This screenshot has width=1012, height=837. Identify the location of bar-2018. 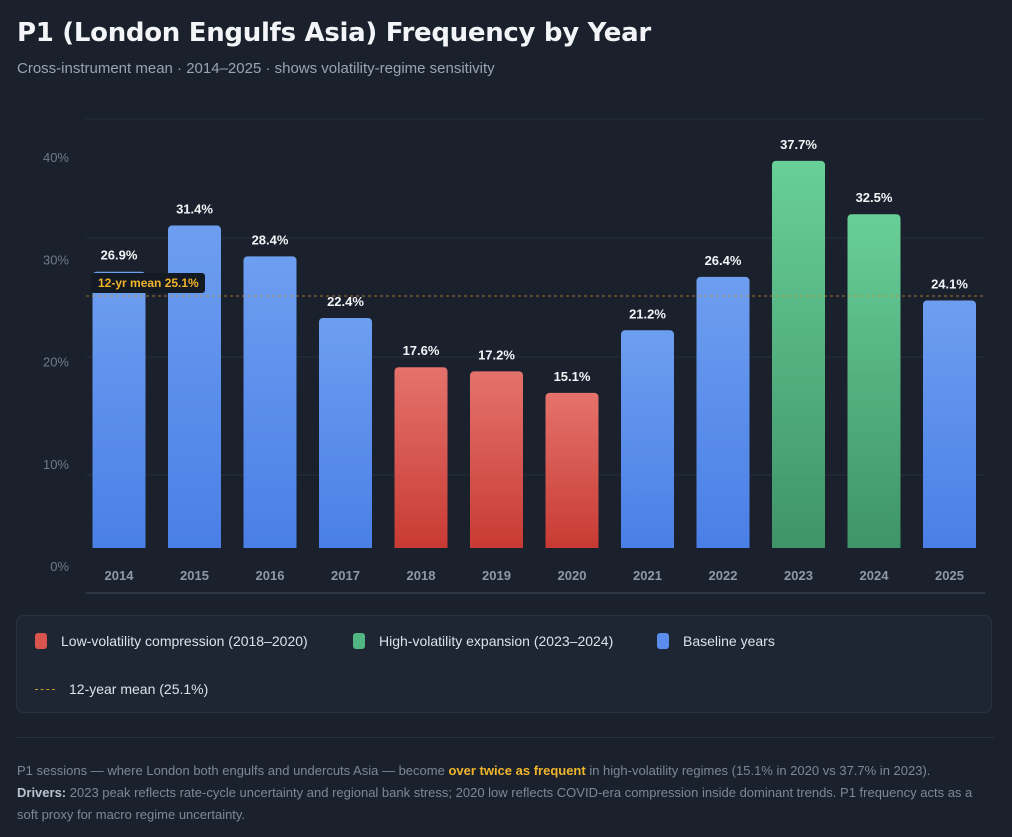
(421, 457).